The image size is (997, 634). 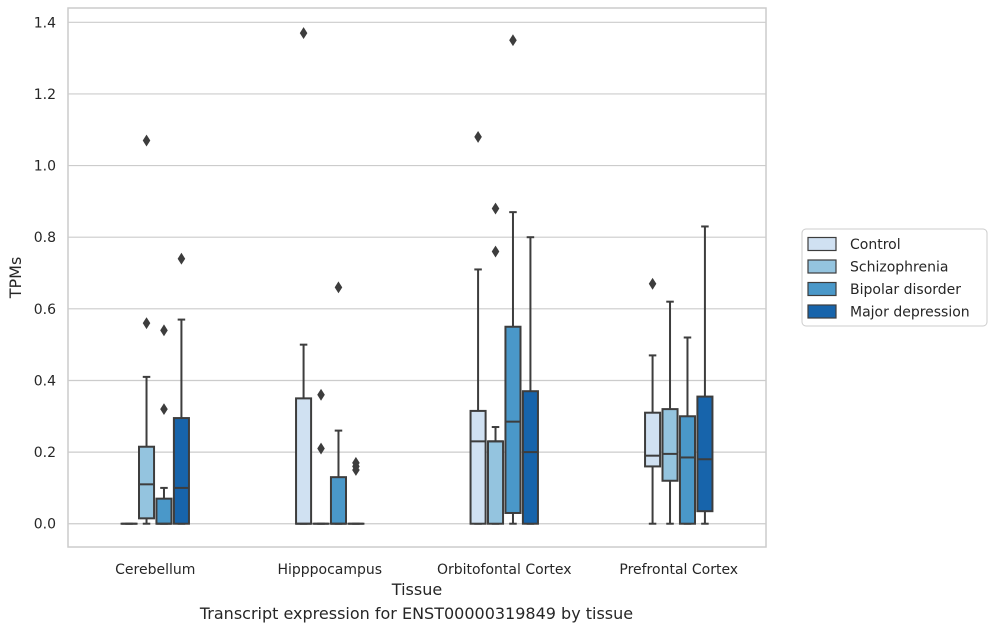 I want to click on y-tick-labels: 0.0 0.2 0.4 0.6 0.8 1.0 1.2 1.4, so click(x=45, y=273).